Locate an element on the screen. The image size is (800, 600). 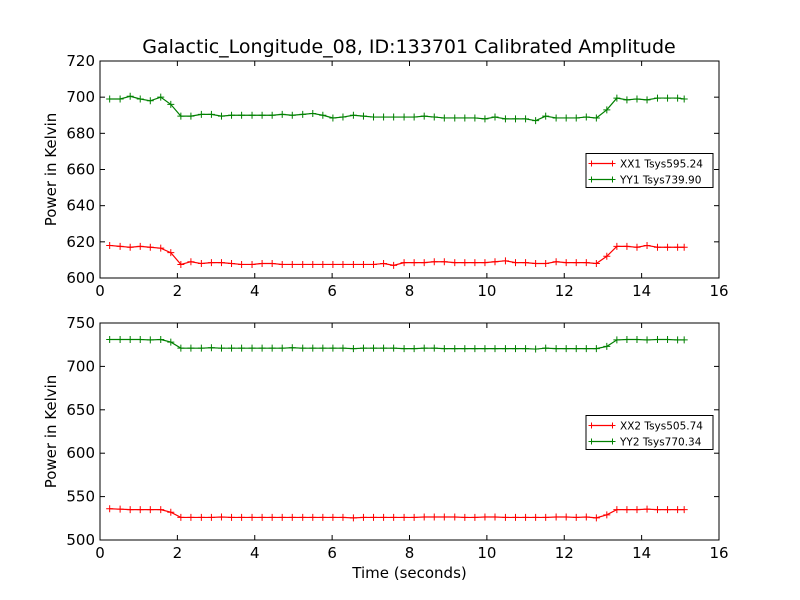
legend-box is located at coordinates (649, 170).